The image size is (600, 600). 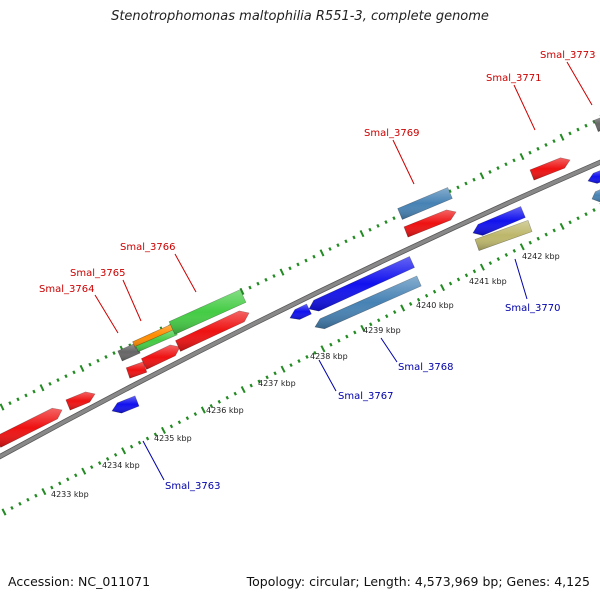 What do you see at coordinates (66, 289) in the screenshot?
I see `gene-label-smal-3764: Smal_3764` at bounding box center [66, 289].